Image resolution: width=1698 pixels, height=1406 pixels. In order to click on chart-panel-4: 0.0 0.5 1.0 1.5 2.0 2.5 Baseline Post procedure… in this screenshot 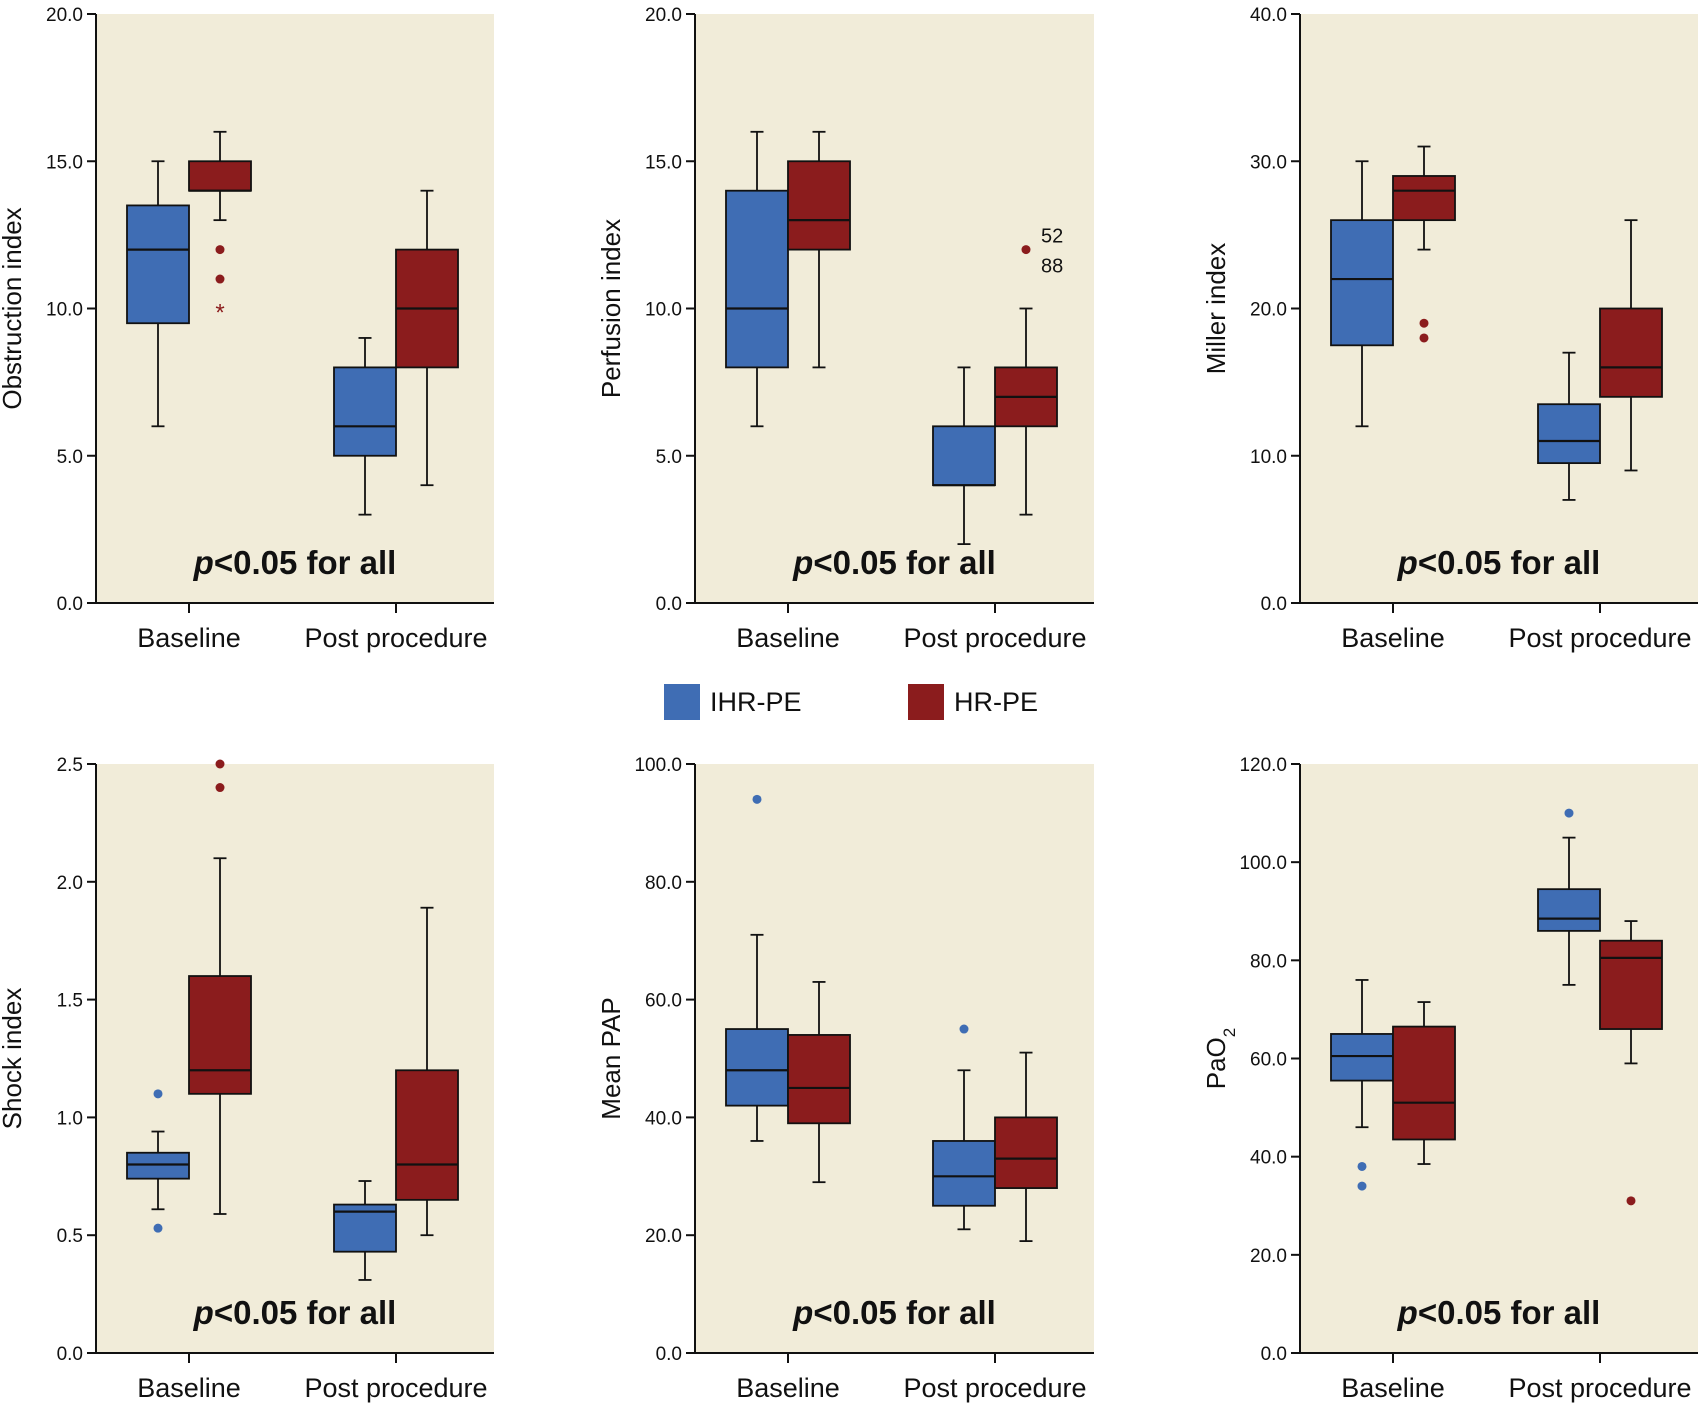, I will do `click(247, 1079)`.